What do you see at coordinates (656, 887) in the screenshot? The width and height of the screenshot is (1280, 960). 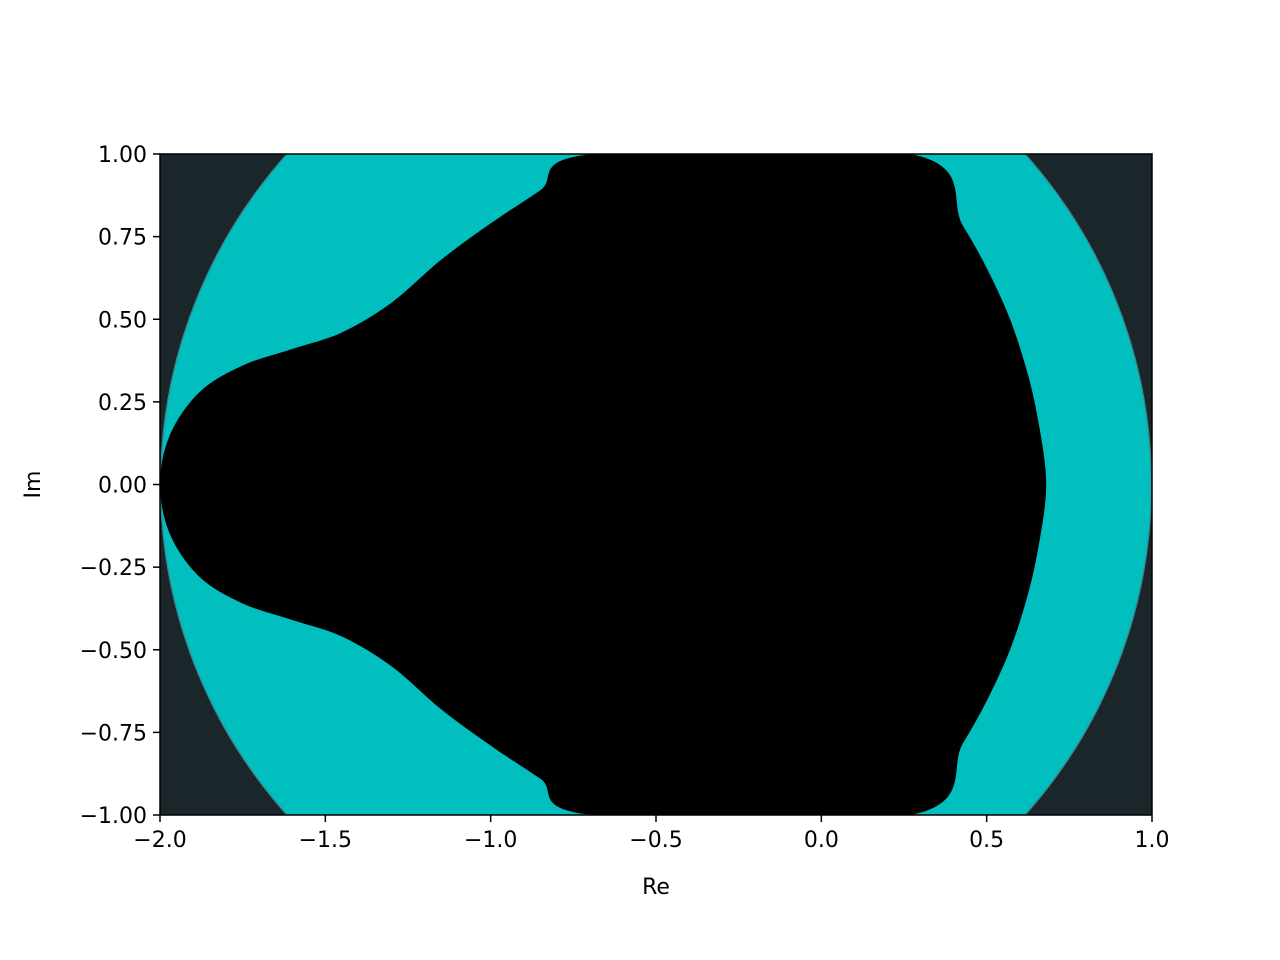 I see `x-axis-label: Re` at bounding box center [656, 887].